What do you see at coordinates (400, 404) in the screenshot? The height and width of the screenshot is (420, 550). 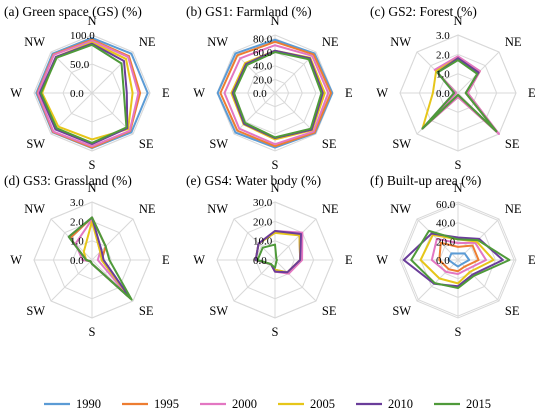 I see `legend-label: 2010` at bounding box center [400, 404].